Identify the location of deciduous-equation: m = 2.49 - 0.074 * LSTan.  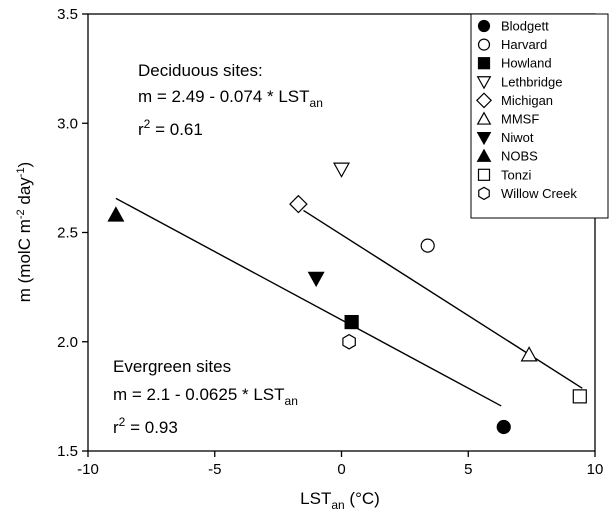
(230, 98).